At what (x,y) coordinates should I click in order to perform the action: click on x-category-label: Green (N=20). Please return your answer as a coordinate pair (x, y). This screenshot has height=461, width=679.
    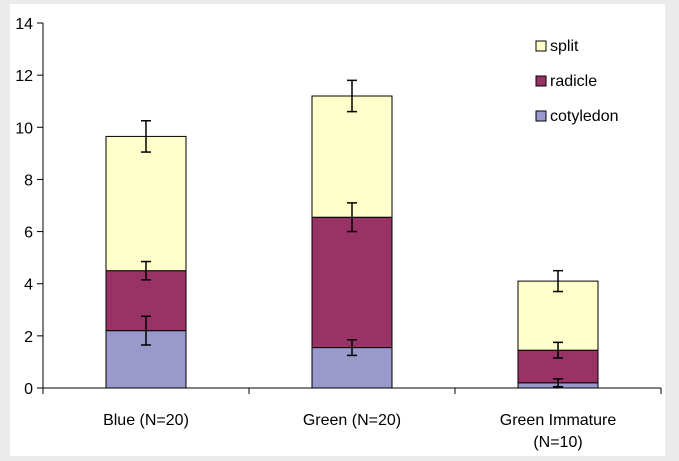
    Looking at the image, I should click on (352, 420).